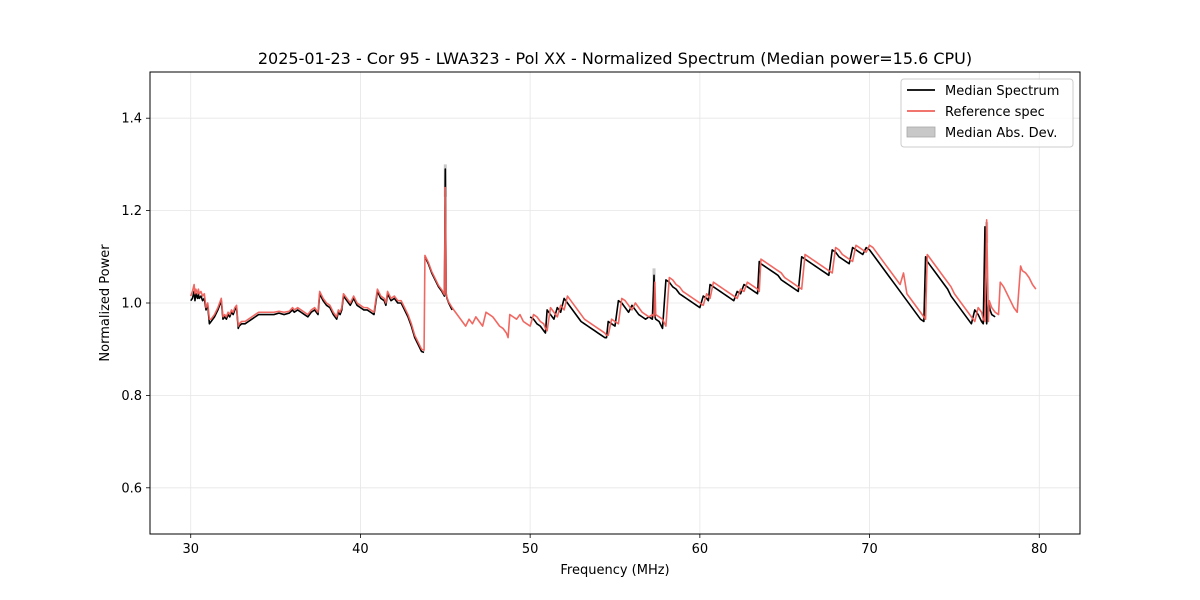  I want to click on y-tick-label: 0.6, so click(131, 488).